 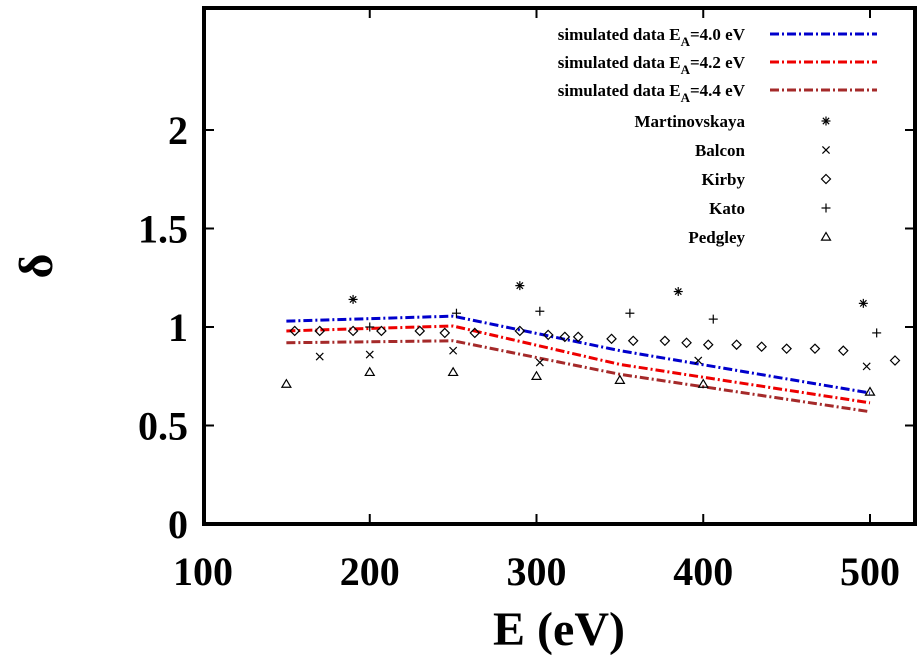 I want to click on legend-label: Kato, so click(x=727, y=208).